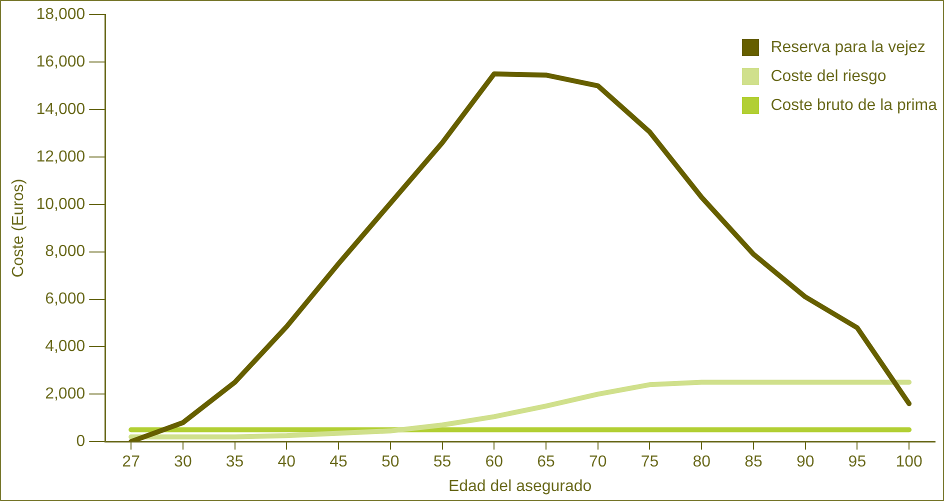 The height and width of the screenshot is (501, 944). Describe the element at coordinates (65, 394) in the screenshot. I see `y-tick-label: 2,000` at that location.